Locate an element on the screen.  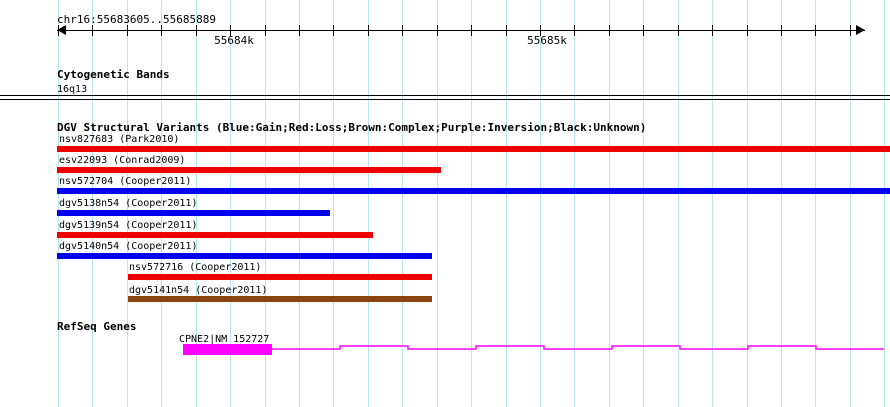
variant-track-label: nsv827683 (Park2010) is located at coordinates (119, 139).